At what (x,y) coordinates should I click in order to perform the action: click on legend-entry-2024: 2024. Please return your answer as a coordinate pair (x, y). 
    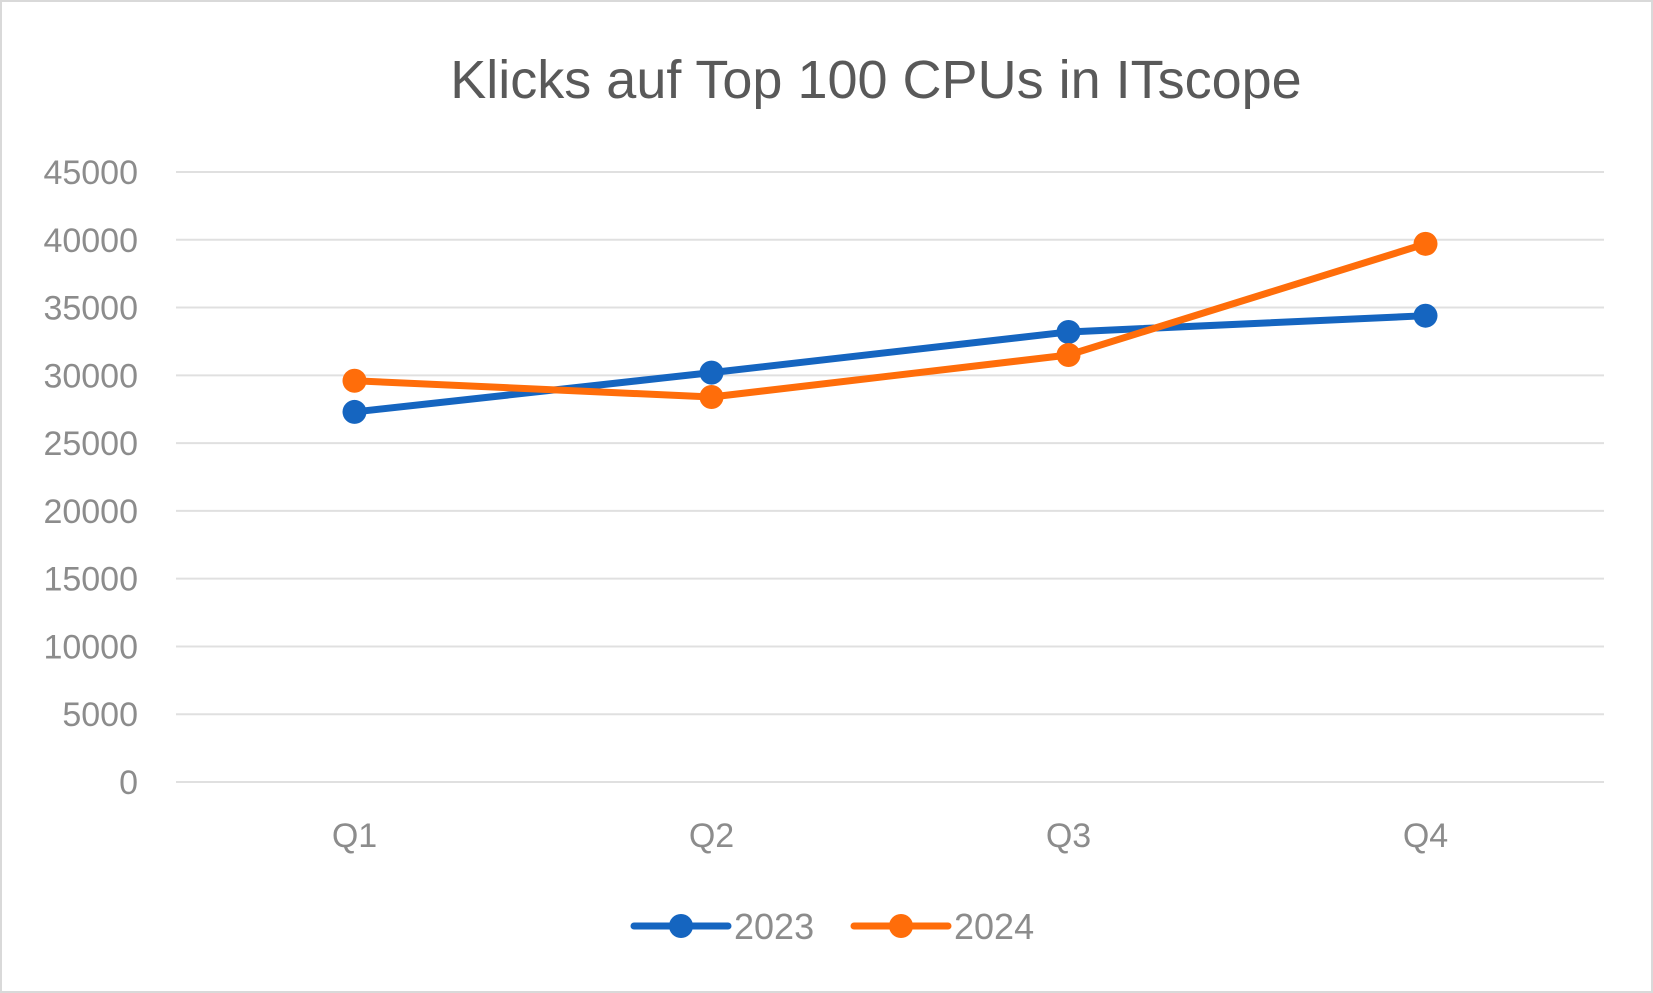
    Looking at the image, I should click on (942, 926).